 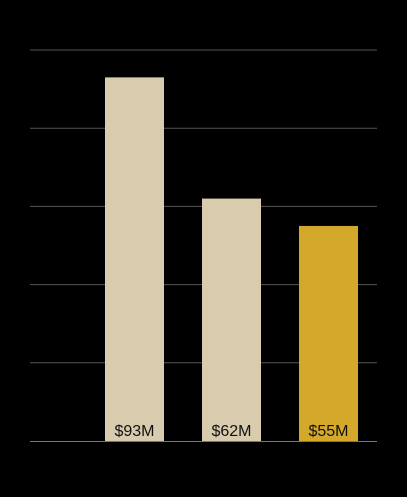 I want to click on bar-value-label-2: $62M, so click(x=231, y=431).